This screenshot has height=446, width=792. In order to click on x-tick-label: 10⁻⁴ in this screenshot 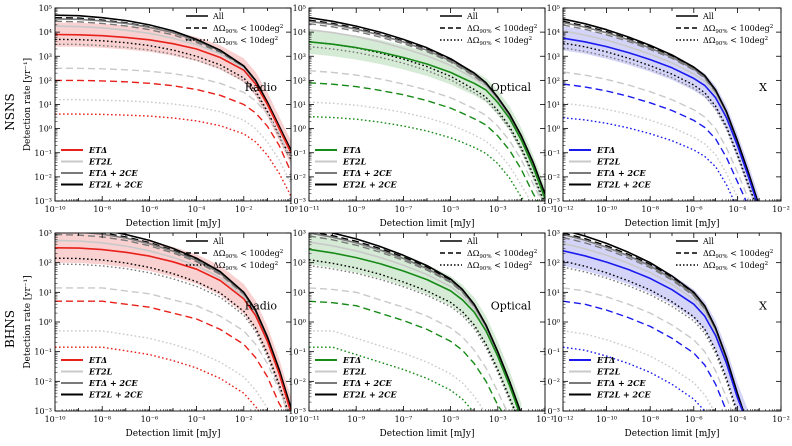, I will do `click(738, 419)`.